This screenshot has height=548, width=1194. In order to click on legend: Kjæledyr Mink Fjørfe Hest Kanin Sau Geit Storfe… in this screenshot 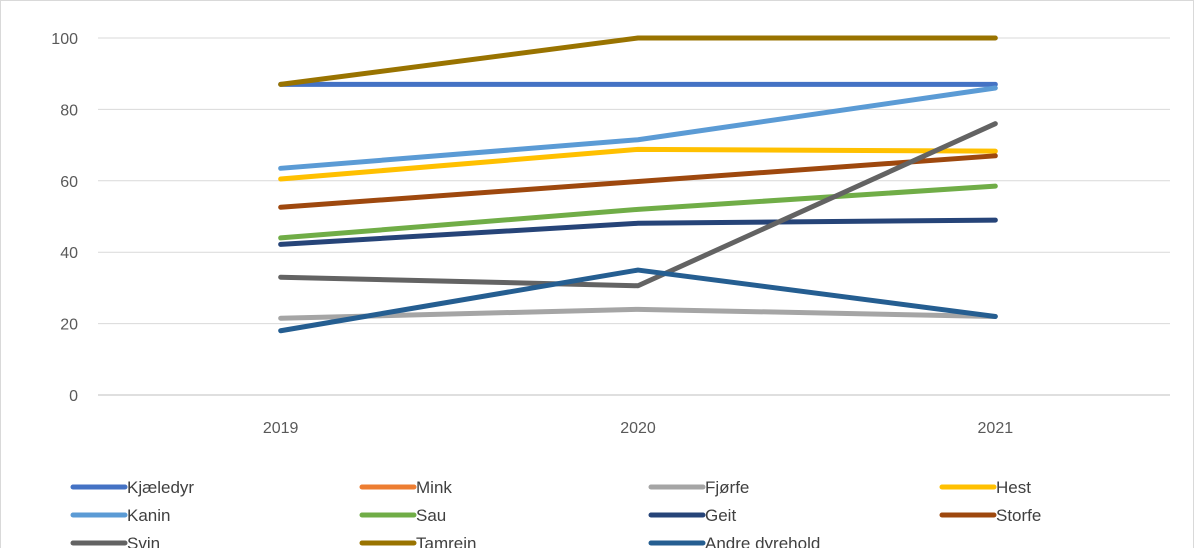, I will do `click(555, 513)`.